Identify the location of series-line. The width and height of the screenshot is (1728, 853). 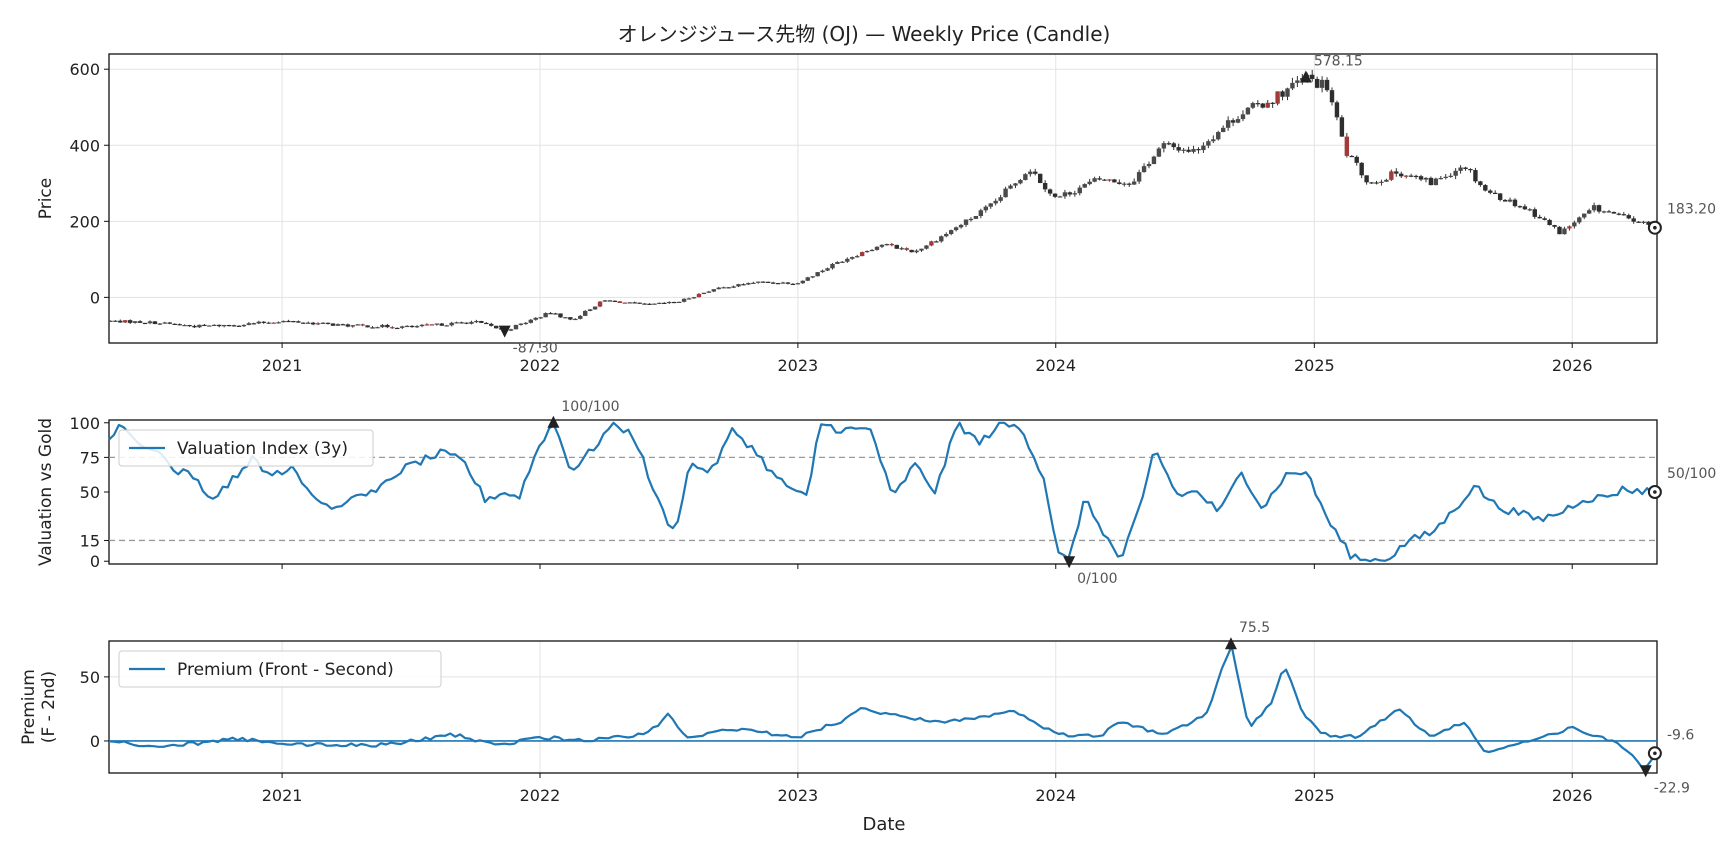
(880, 707).